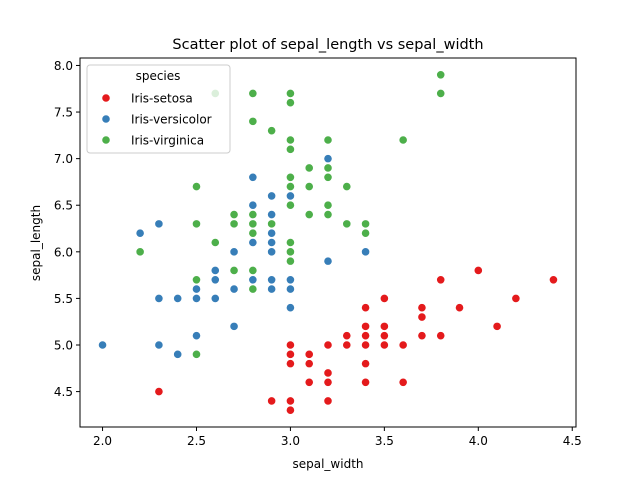 The height and width of the screenshot is (484, 640). Describe the element at coordinates (106, 119) in the screenshot. I see `legend-marker` at that location.